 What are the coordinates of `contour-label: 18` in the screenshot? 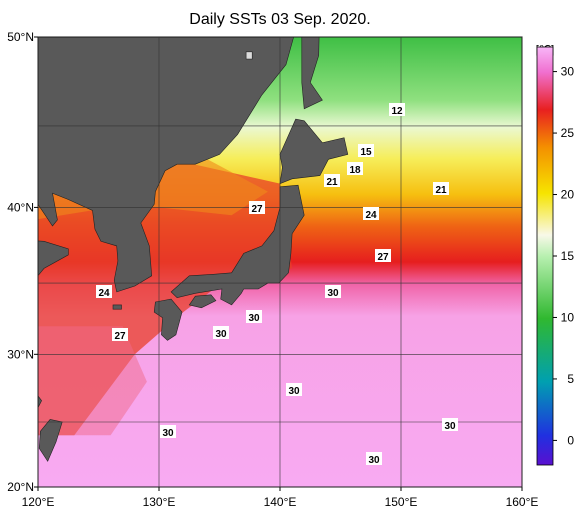 It's located at (355, 170).